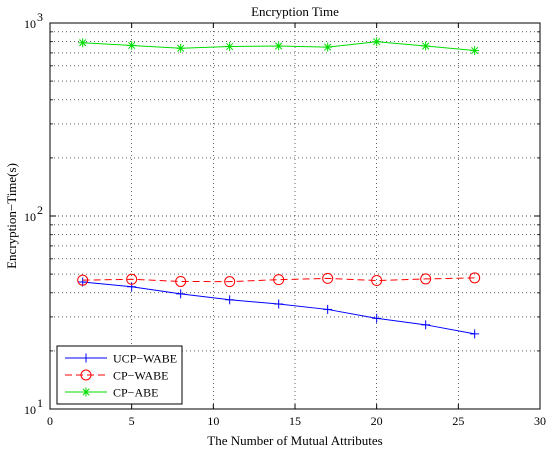 The height and width of the screenshot is (453, 550). Describe the element at coordinates (40, 210) in the screenshot. I see `y-tick-exponent: 2` at that location.